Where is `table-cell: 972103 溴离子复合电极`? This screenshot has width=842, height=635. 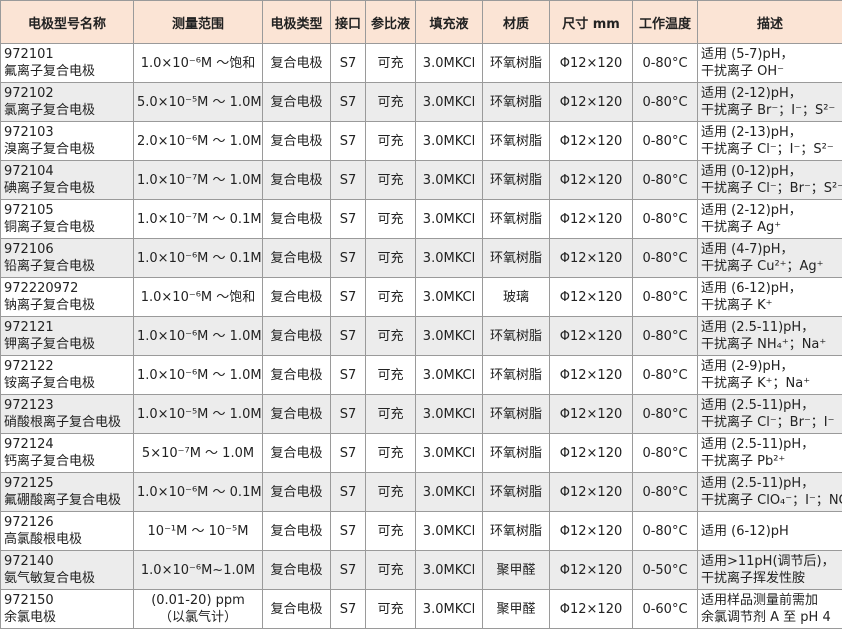 table-cell: 972103 溴离子复合电极 is located at coordinates (67, 141).